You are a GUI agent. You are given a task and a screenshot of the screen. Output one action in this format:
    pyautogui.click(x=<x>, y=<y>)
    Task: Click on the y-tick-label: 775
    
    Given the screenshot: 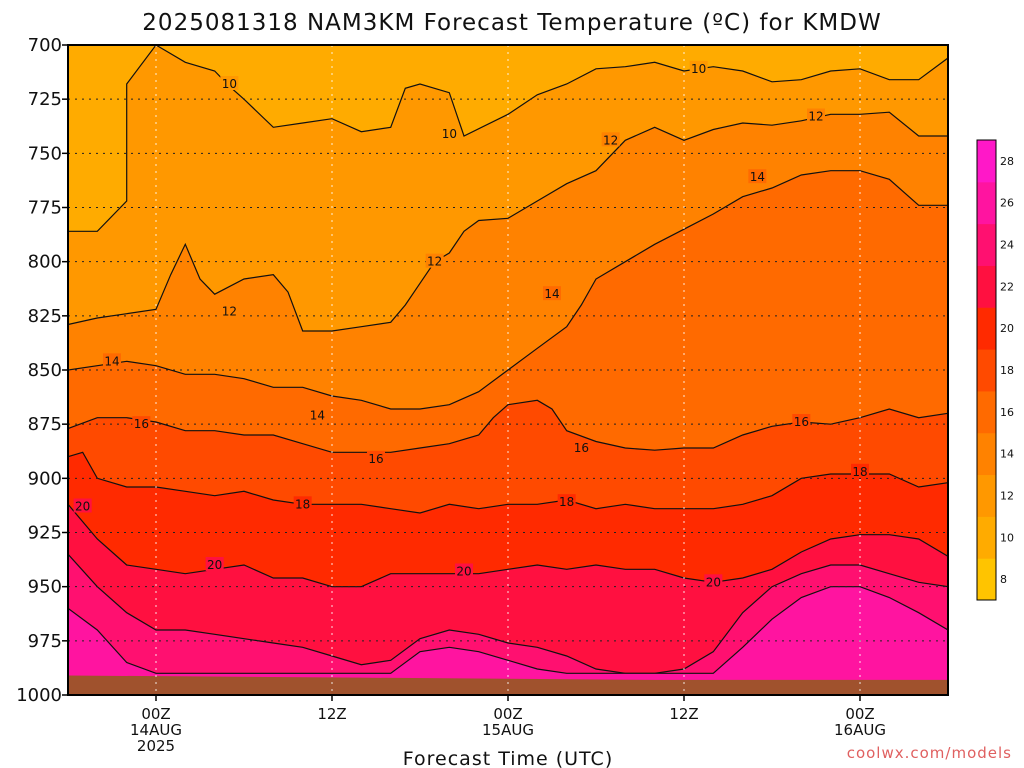 What is the action you would take?
    pyautogui.click(x=45, y=208)
    